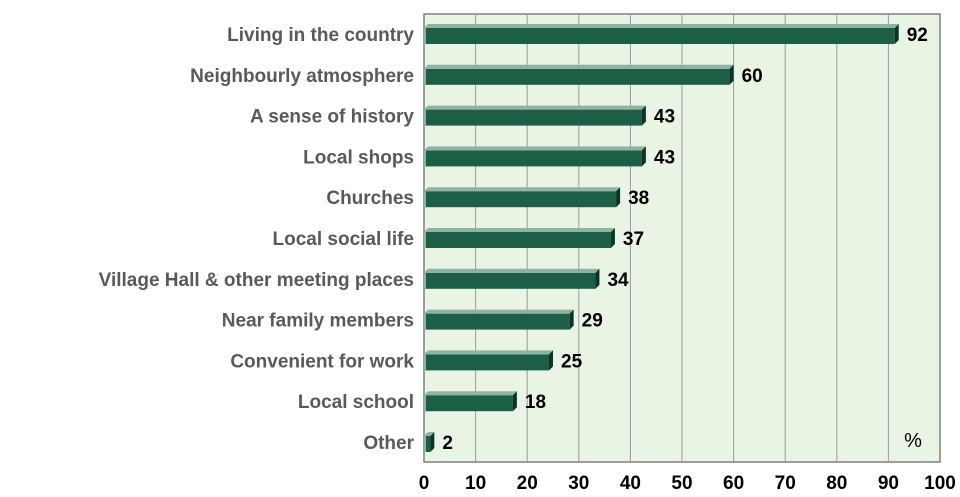  What do you see at coordinates (320, 35) in the screenshot?
I see `category-label: Living in the country` at bounding box center [320, 35].